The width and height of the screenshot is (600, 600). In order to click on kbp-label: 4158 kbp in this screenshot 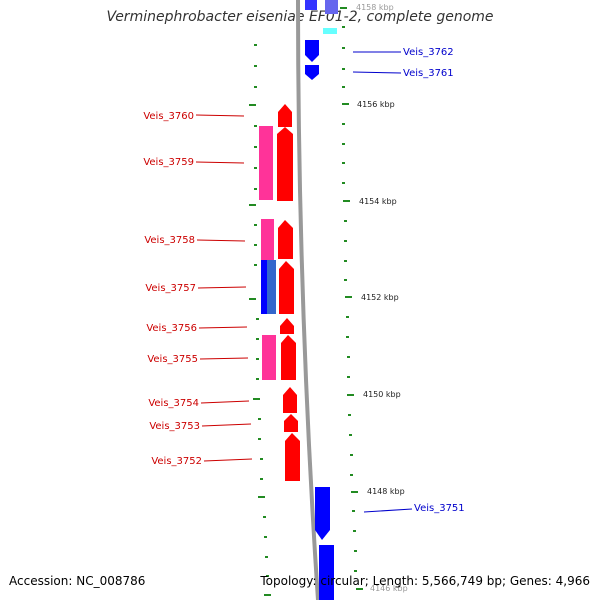, I will do `click(375, 7)`.